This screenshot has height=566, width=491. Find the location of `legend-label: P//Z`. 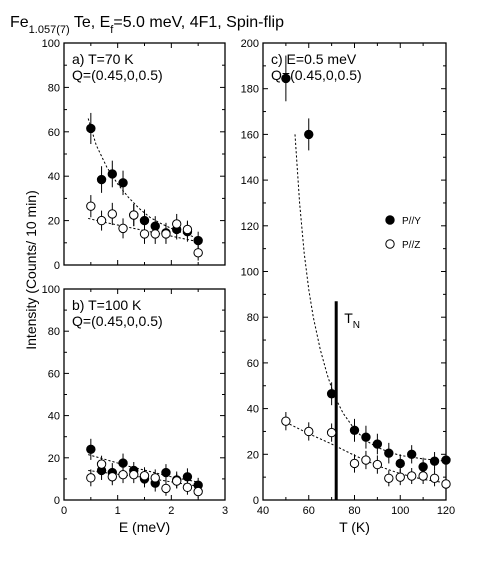

legend-label: P//Z is located at coordinates (411, 245).